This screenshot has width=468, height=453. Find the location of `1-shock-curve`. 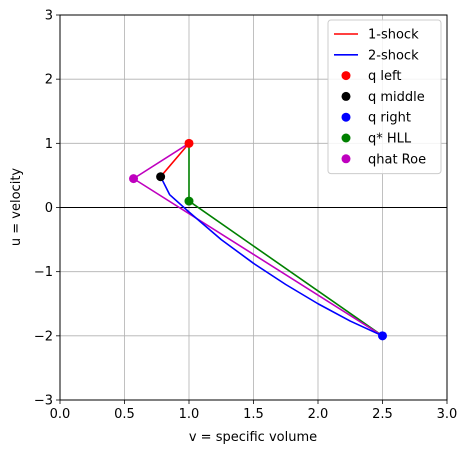

1-shock-curve is located at coordinates (175, 160).